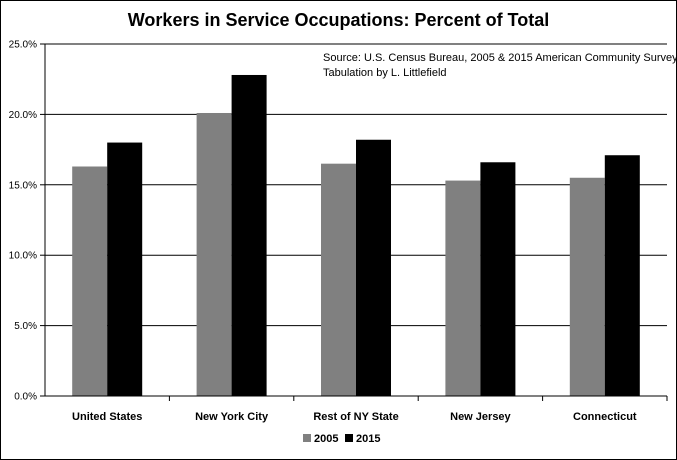 Image resolution: width=677 pixels, height=460 pixels. Describe the element at coordinates (23, 45) in the screenshot. I see `y-tick-label: 25.0%` at that location.